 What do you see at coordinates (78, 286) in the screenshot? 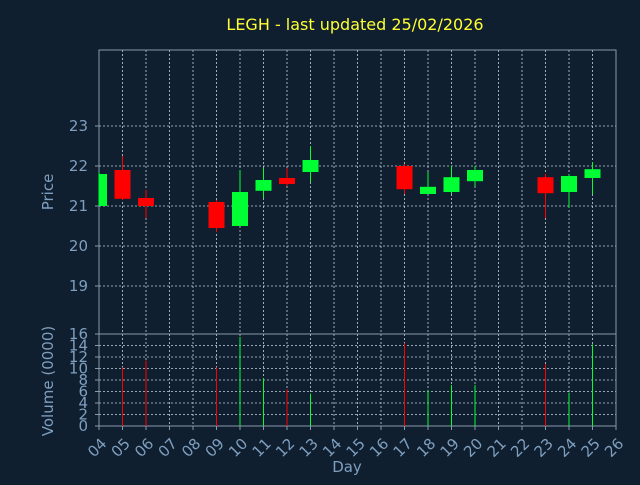
I see `price-tick-label: 19` at bounding box center [78, 286].